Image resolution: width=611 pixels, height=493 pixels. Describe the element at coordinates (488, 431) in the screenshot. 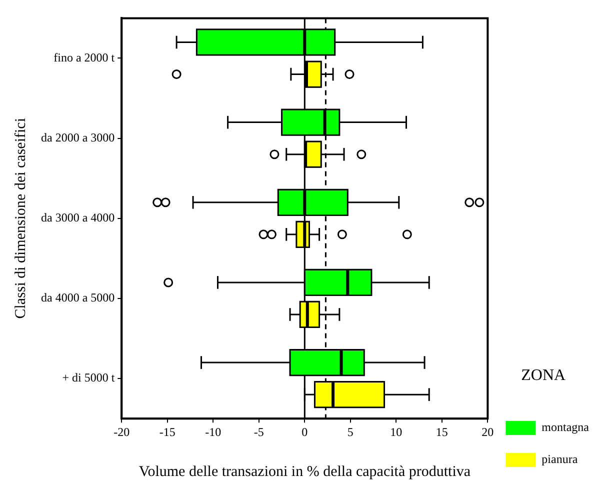

I see `x-tick-label: 20` at that location.